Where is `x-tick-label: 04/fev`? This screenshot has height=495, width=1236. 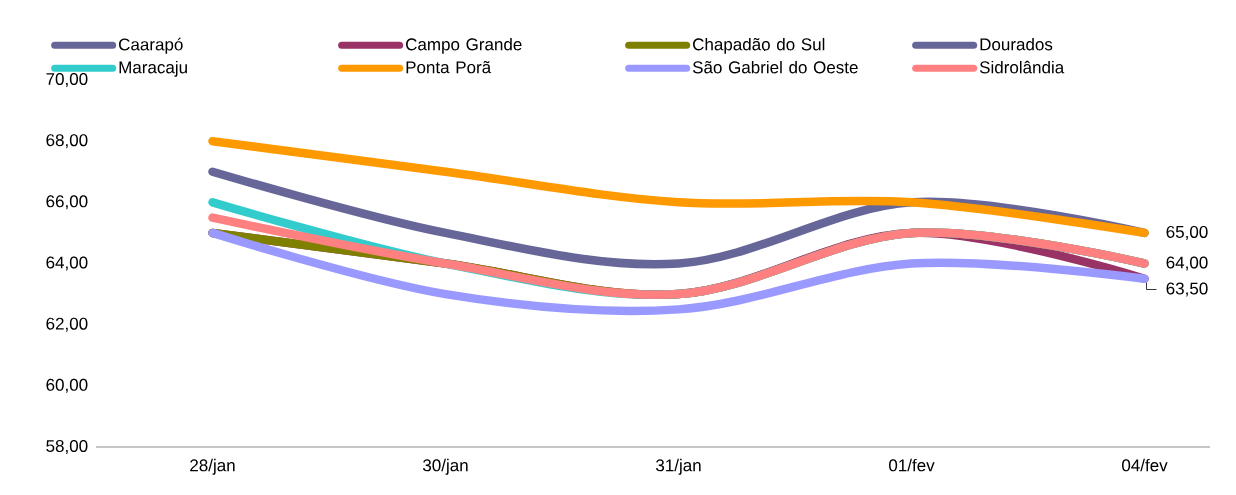
x-tick-label: 04/fev is located at coordinates (1145, 465).